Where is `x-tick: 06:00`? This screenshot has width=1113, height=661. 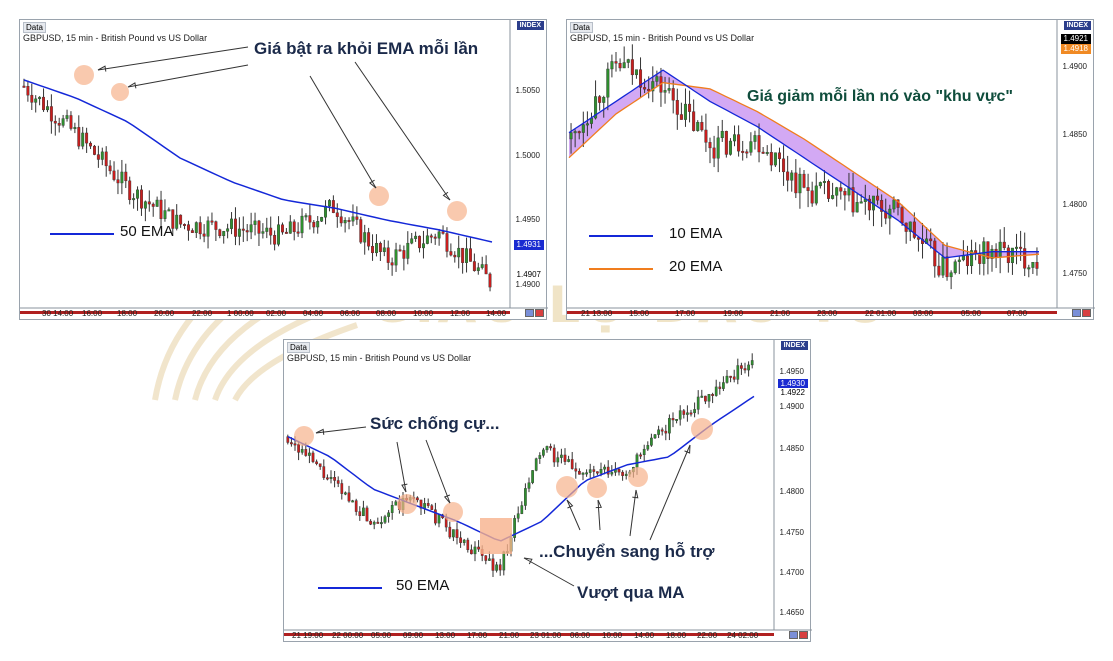 x-tick: 06:00 is located at coordinates (350, 313).